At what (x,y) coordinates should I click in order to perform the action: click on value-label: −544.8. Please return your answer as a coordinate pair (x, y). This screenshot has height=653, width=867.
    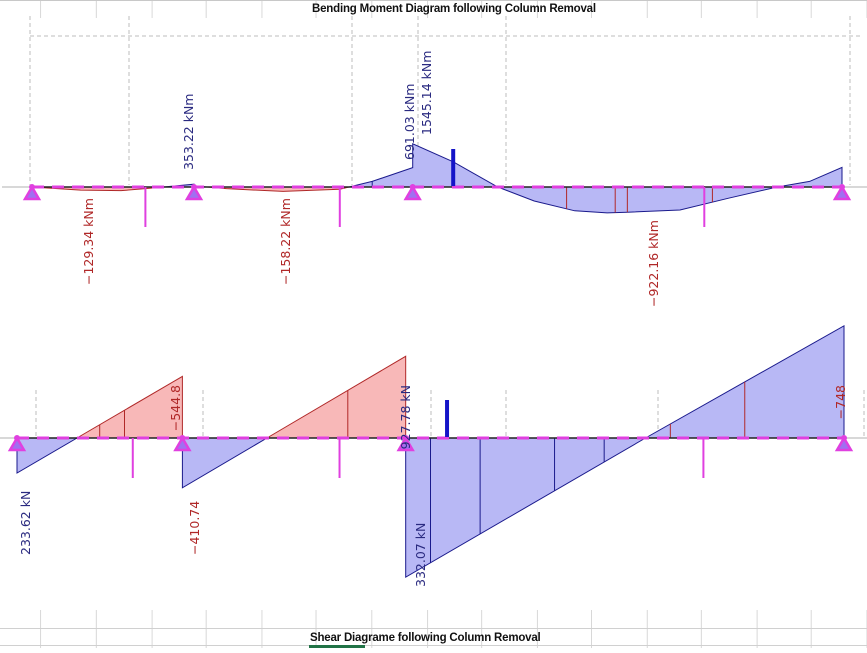
    Looking at the image, I should click on (175, 408).